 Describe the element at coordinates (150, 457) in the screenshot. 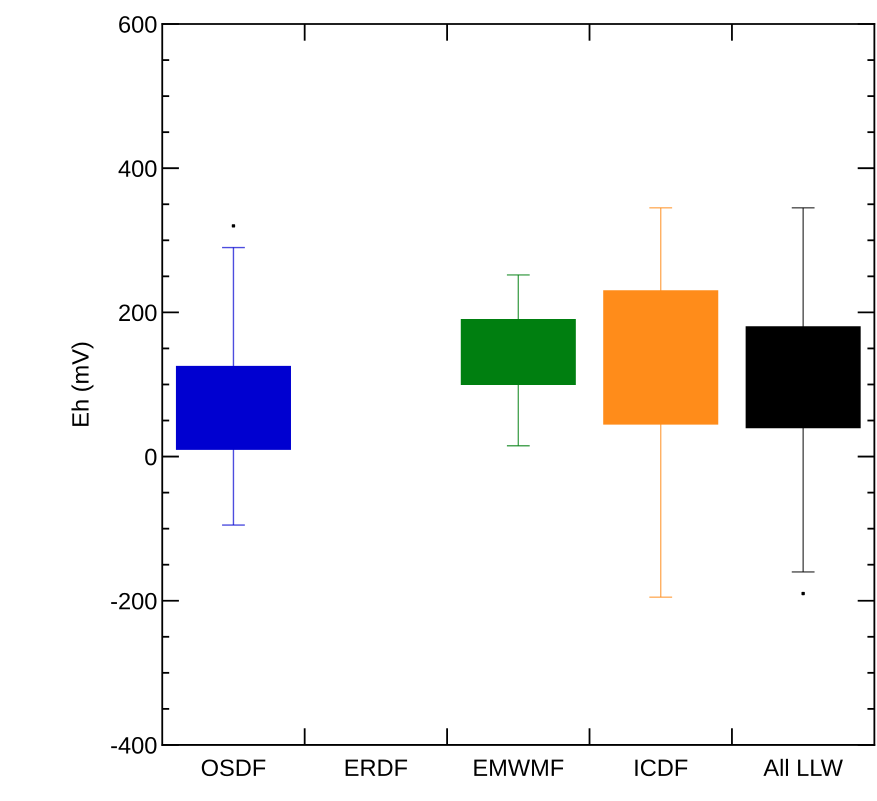

I see `y-tick-label: 0` at that location.